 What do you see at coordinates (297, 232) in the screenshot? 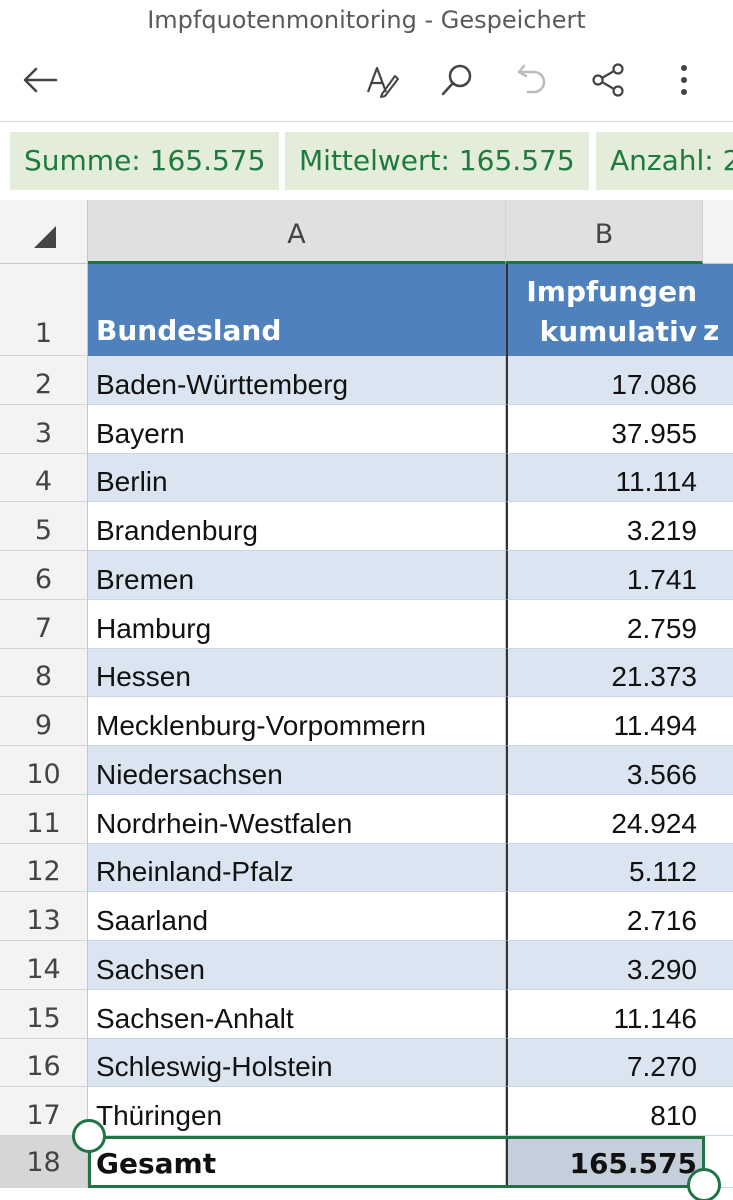
I see `column-header-a: A` at bounding box center [297, 232].